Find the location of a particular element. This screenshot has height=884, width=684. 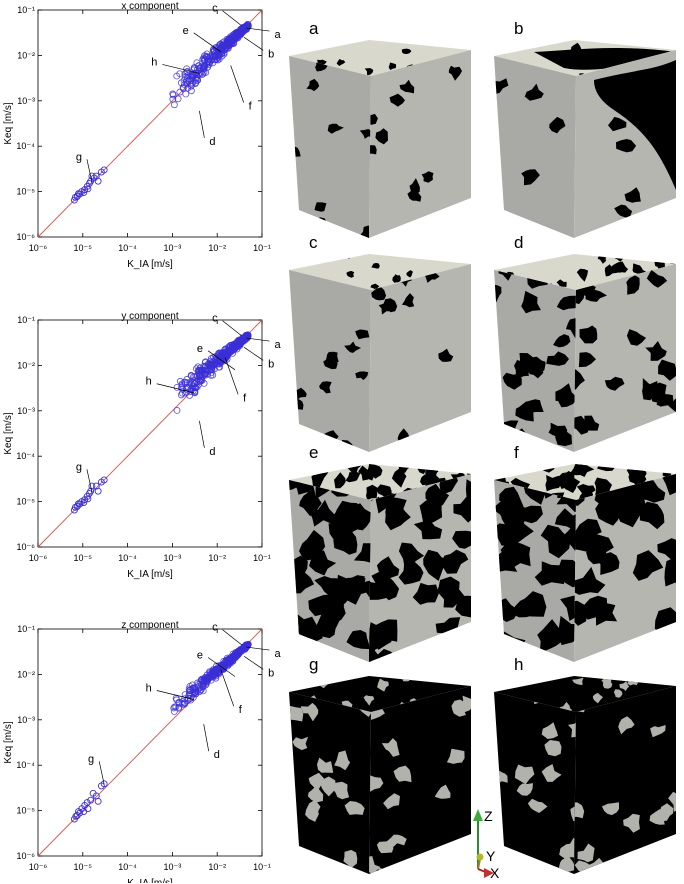

porous-cube-h is located at coordinates (585, 775).